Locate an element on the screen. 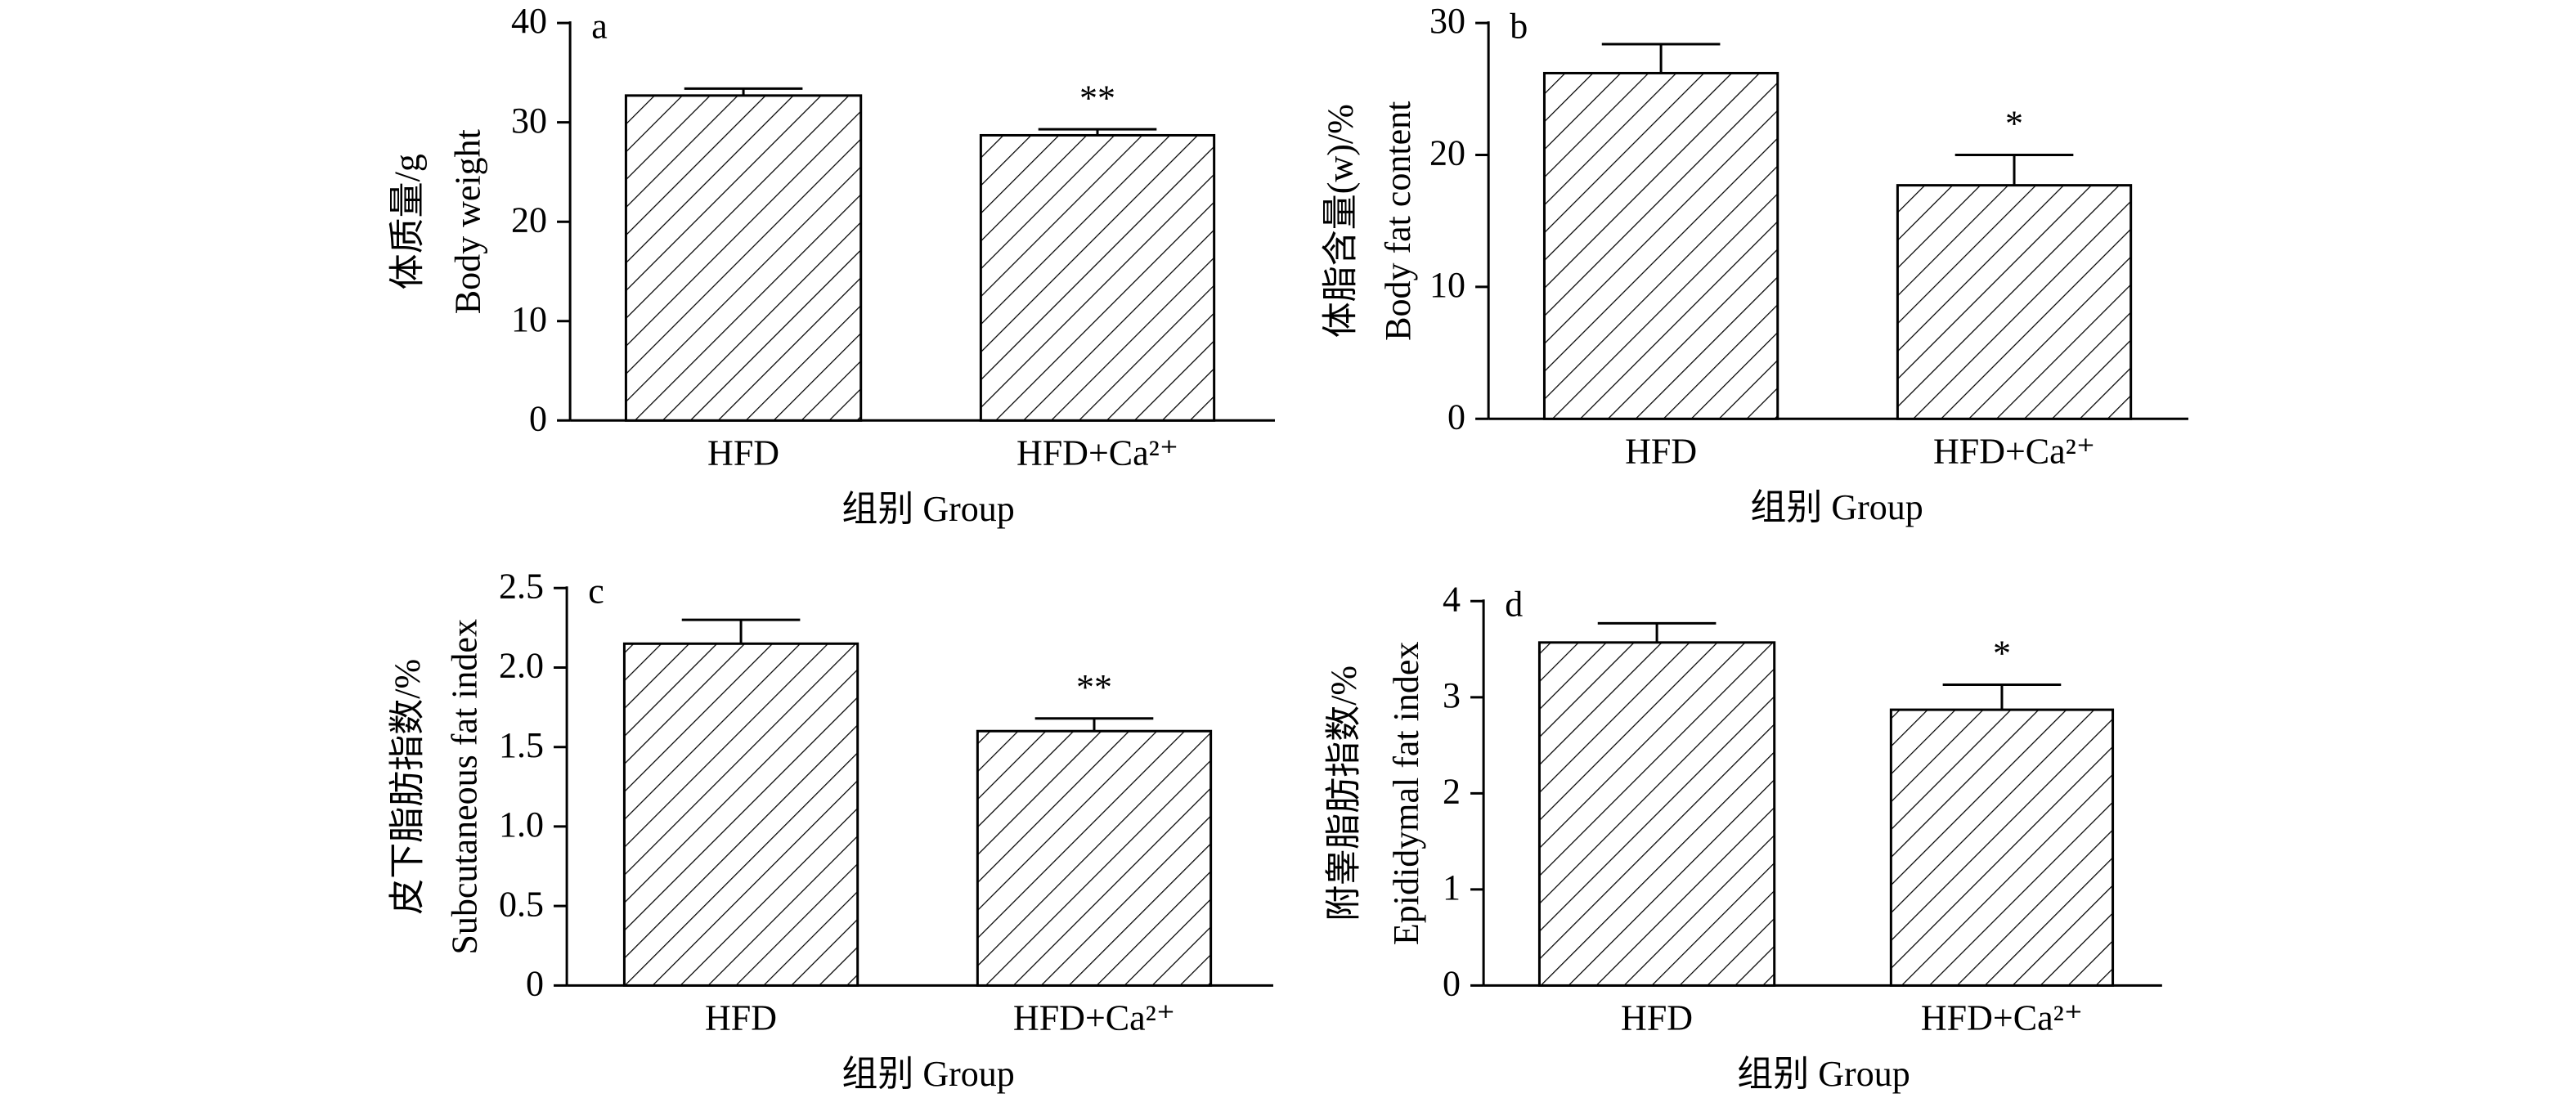 Image resolution: width=2576 pixels, height=1107 pixels. y-axis-title: 体脂含量(w)/% is located at coordinates (1340, 221).